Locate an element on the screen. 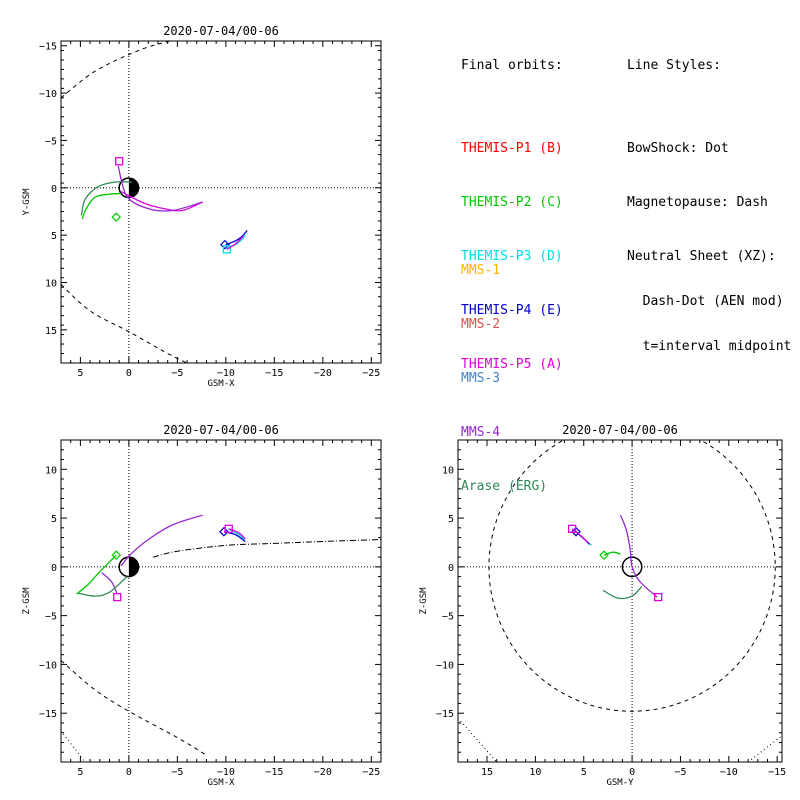  legend-themis-p5: THEMIS-P5 (A) is located at coordinates (512, 364).